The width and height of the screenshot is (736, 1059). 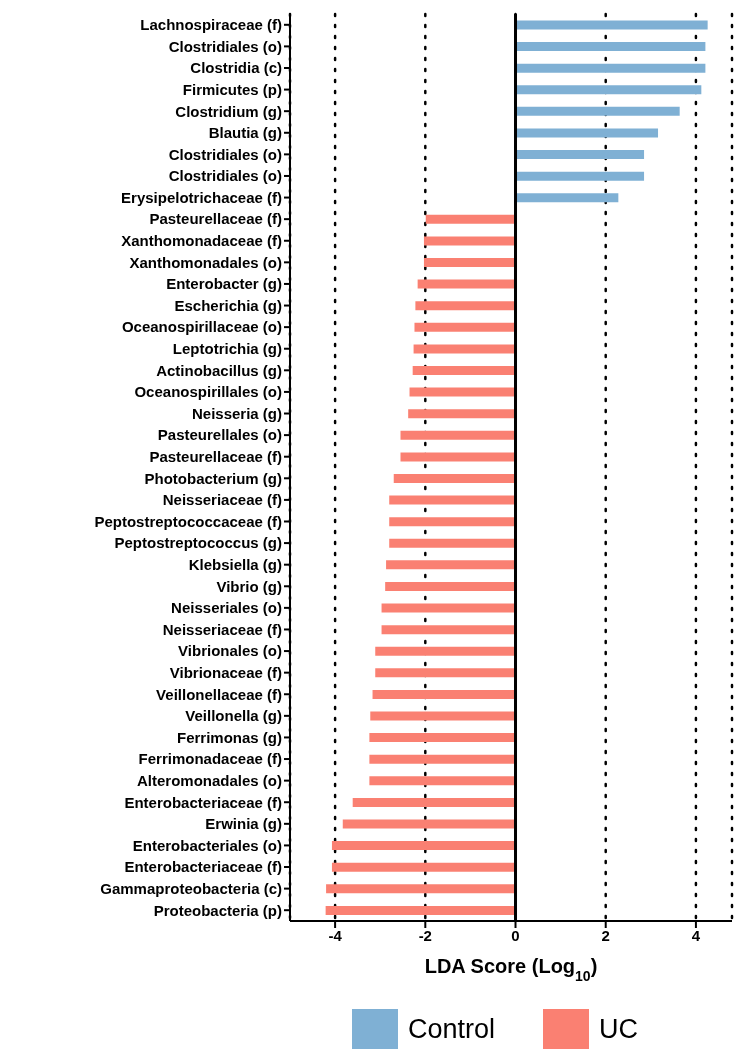 I want to click on y-tick-label: Blautia (g), so click(x=245, y=133).